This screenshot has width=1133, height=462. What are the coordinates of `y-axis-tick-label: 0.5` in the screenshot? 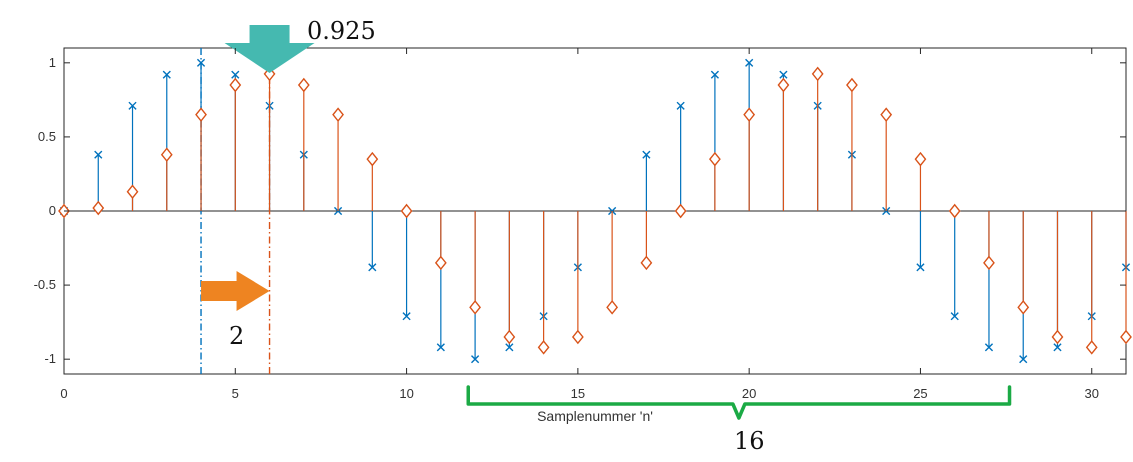 It's located at (47, 136).